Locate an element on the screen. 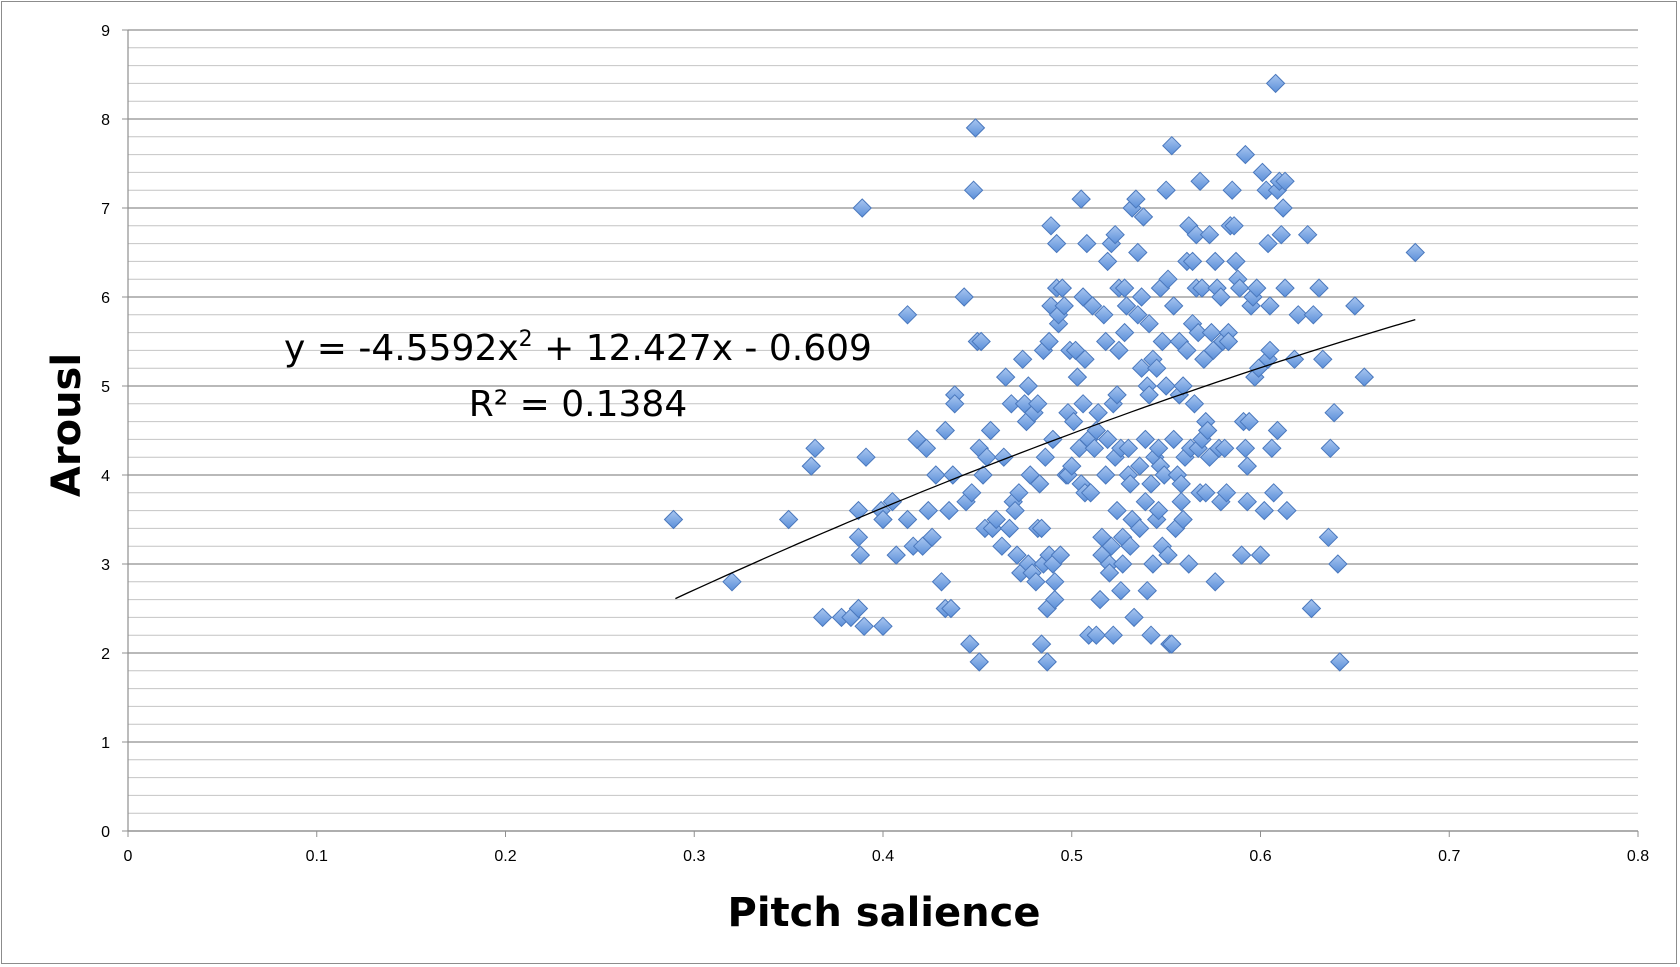  x-tick-label: 0.3 is located at coordinates (694, 856).